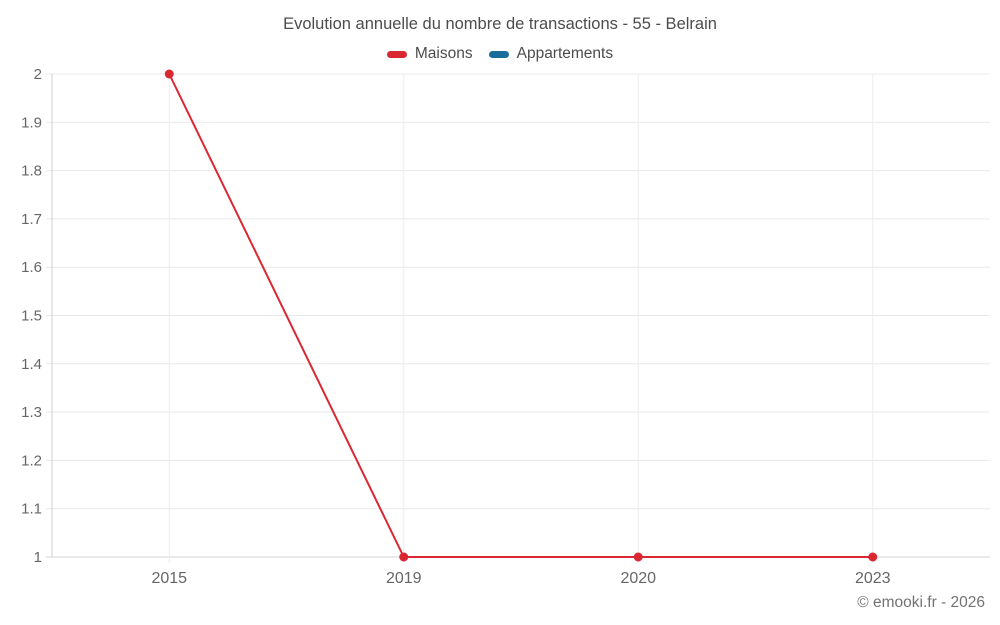  Describe the element at coordinates (443, 53) in the screenshot. I see `legend-label-maisons: Maisons` at that location.